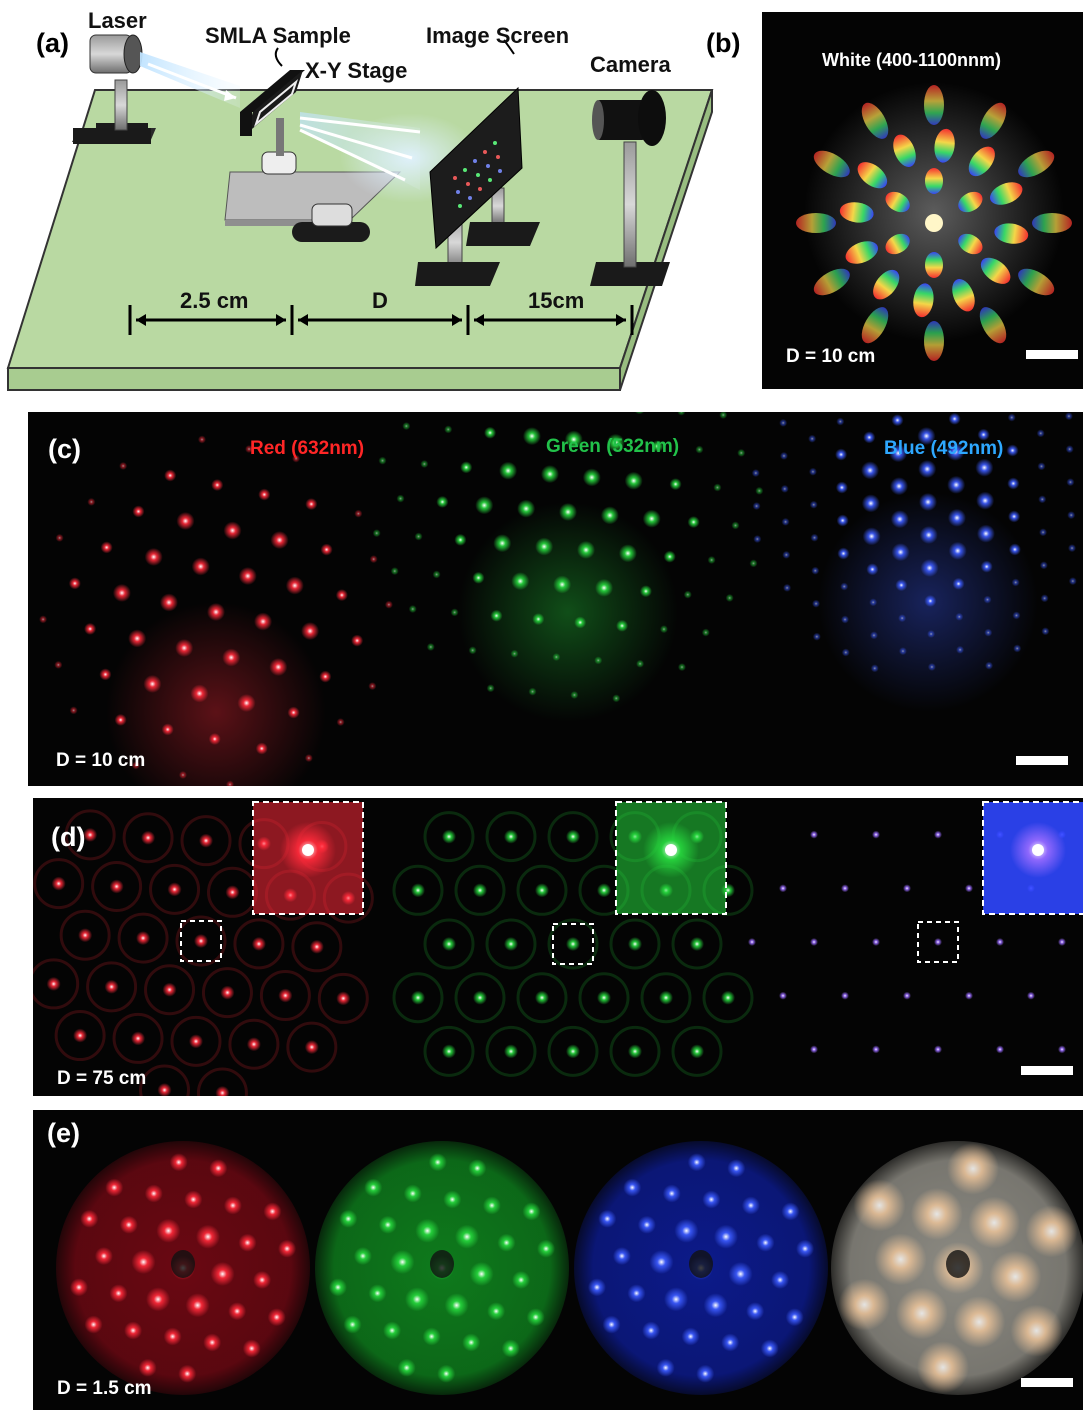 The width and height of the screenshot is (1084, 1410). Describe the element at coordinates (613, 446) in the screenshot. I see `green-caption: Green (532nm)` at that location.